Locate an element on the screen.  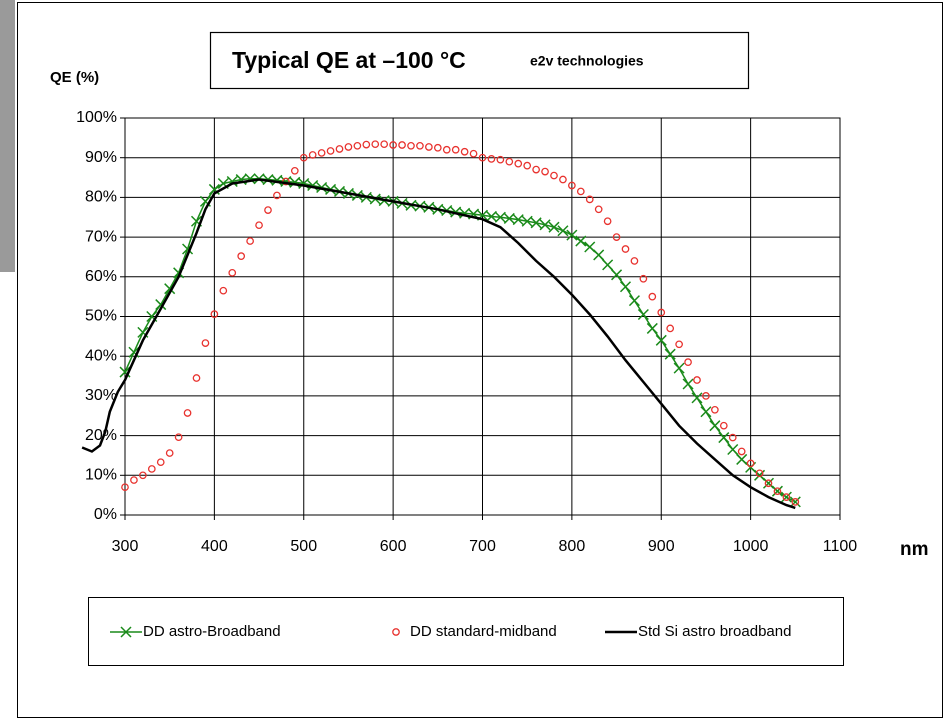
x-tick-label: 800 is located at coordinates (572, 546).